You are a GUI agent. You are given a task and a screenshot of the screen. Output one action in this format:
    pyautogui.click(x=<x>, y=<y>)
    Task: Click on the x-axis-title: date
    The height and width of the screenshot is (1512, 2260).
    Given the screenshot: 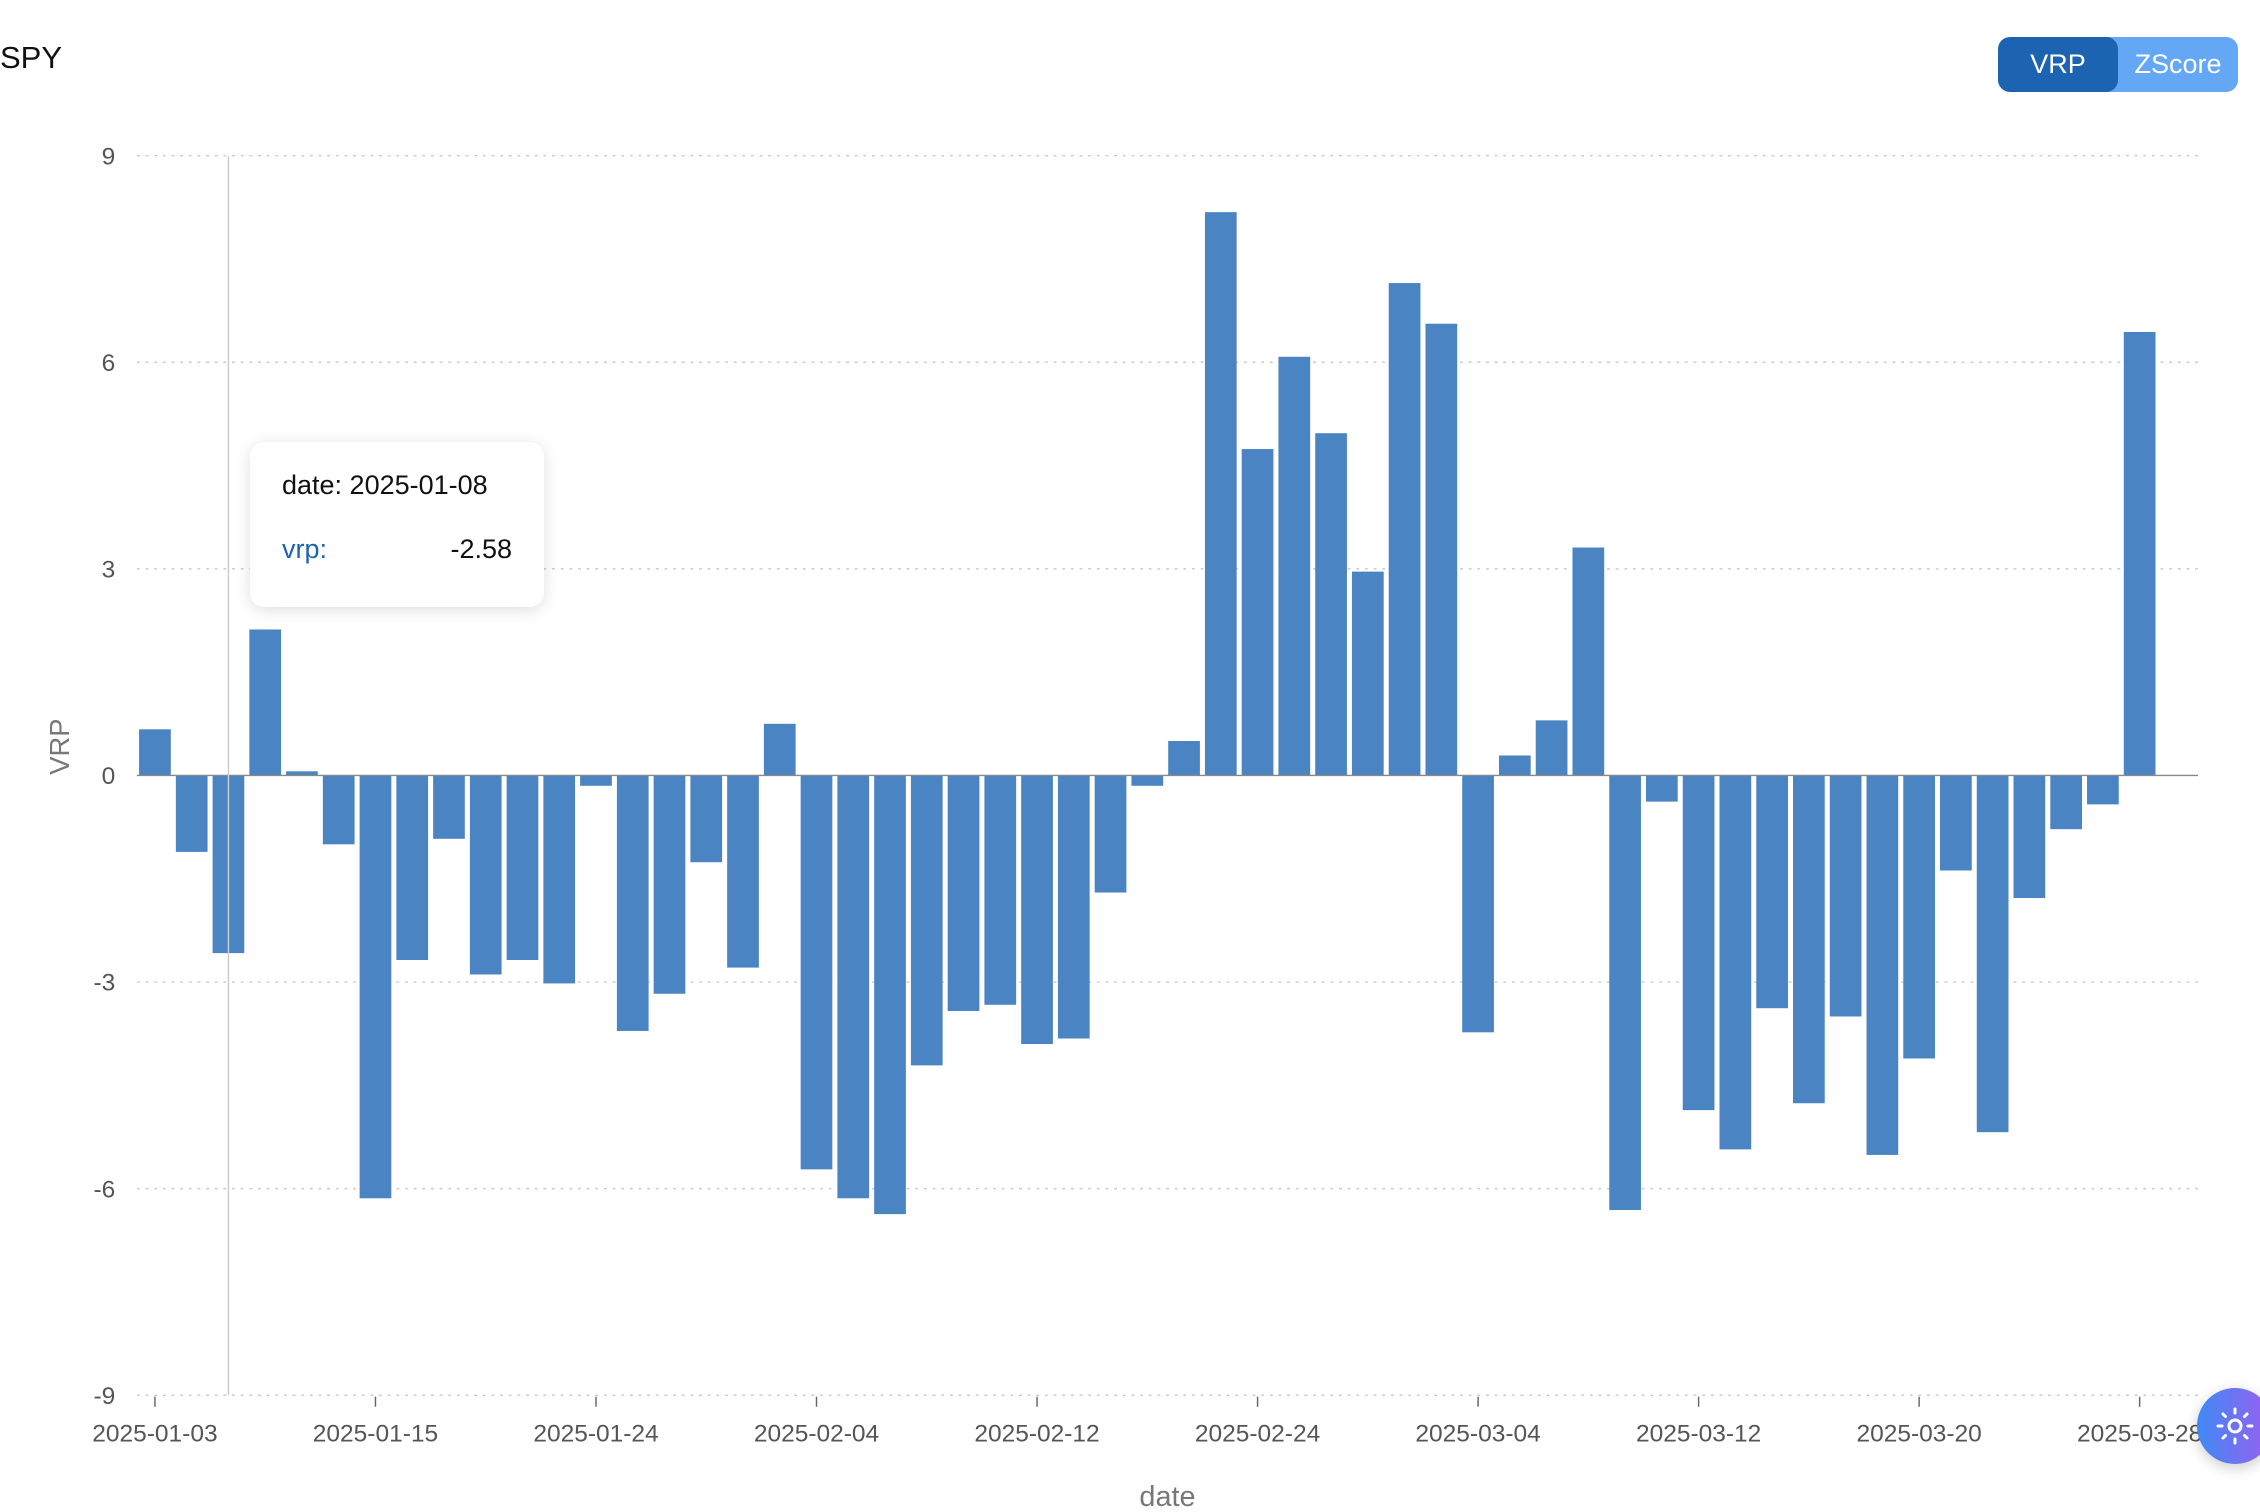 What is the action you would take?
    pyautogui.click(x=1167, y=1496)
    